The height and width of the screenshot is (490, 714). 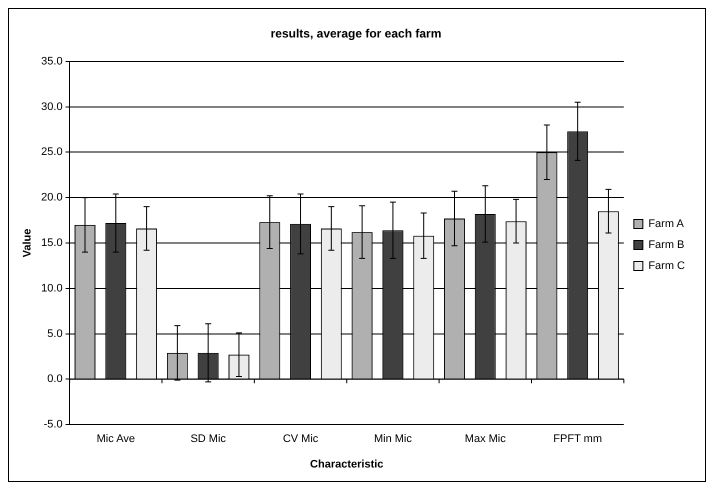 What do you see at coordinates (52, 152) in the screenshot?
I see `y-tick-label: 25.0` at bounding box center [52, 152].